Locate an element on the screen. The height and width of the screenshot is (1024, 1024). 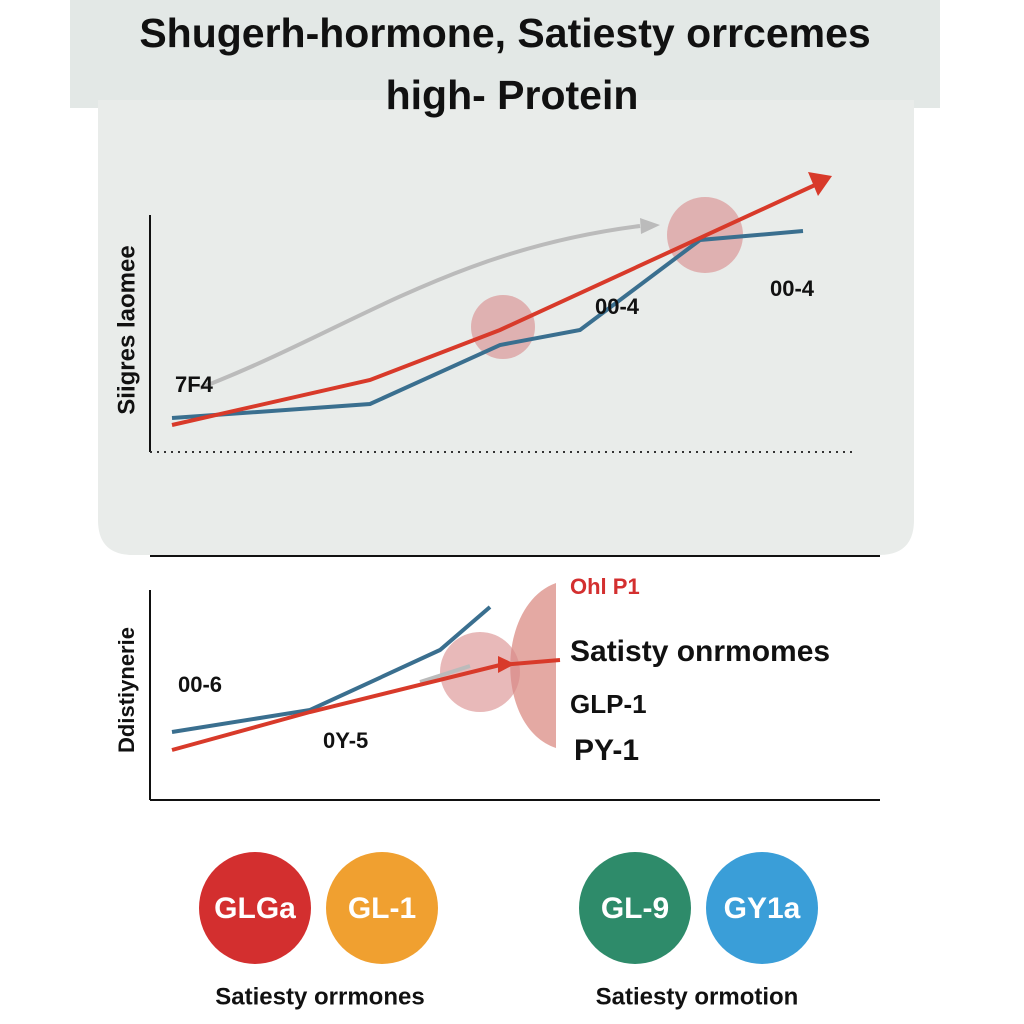
badge-label: GLGa is located at coordinates (255, 908).